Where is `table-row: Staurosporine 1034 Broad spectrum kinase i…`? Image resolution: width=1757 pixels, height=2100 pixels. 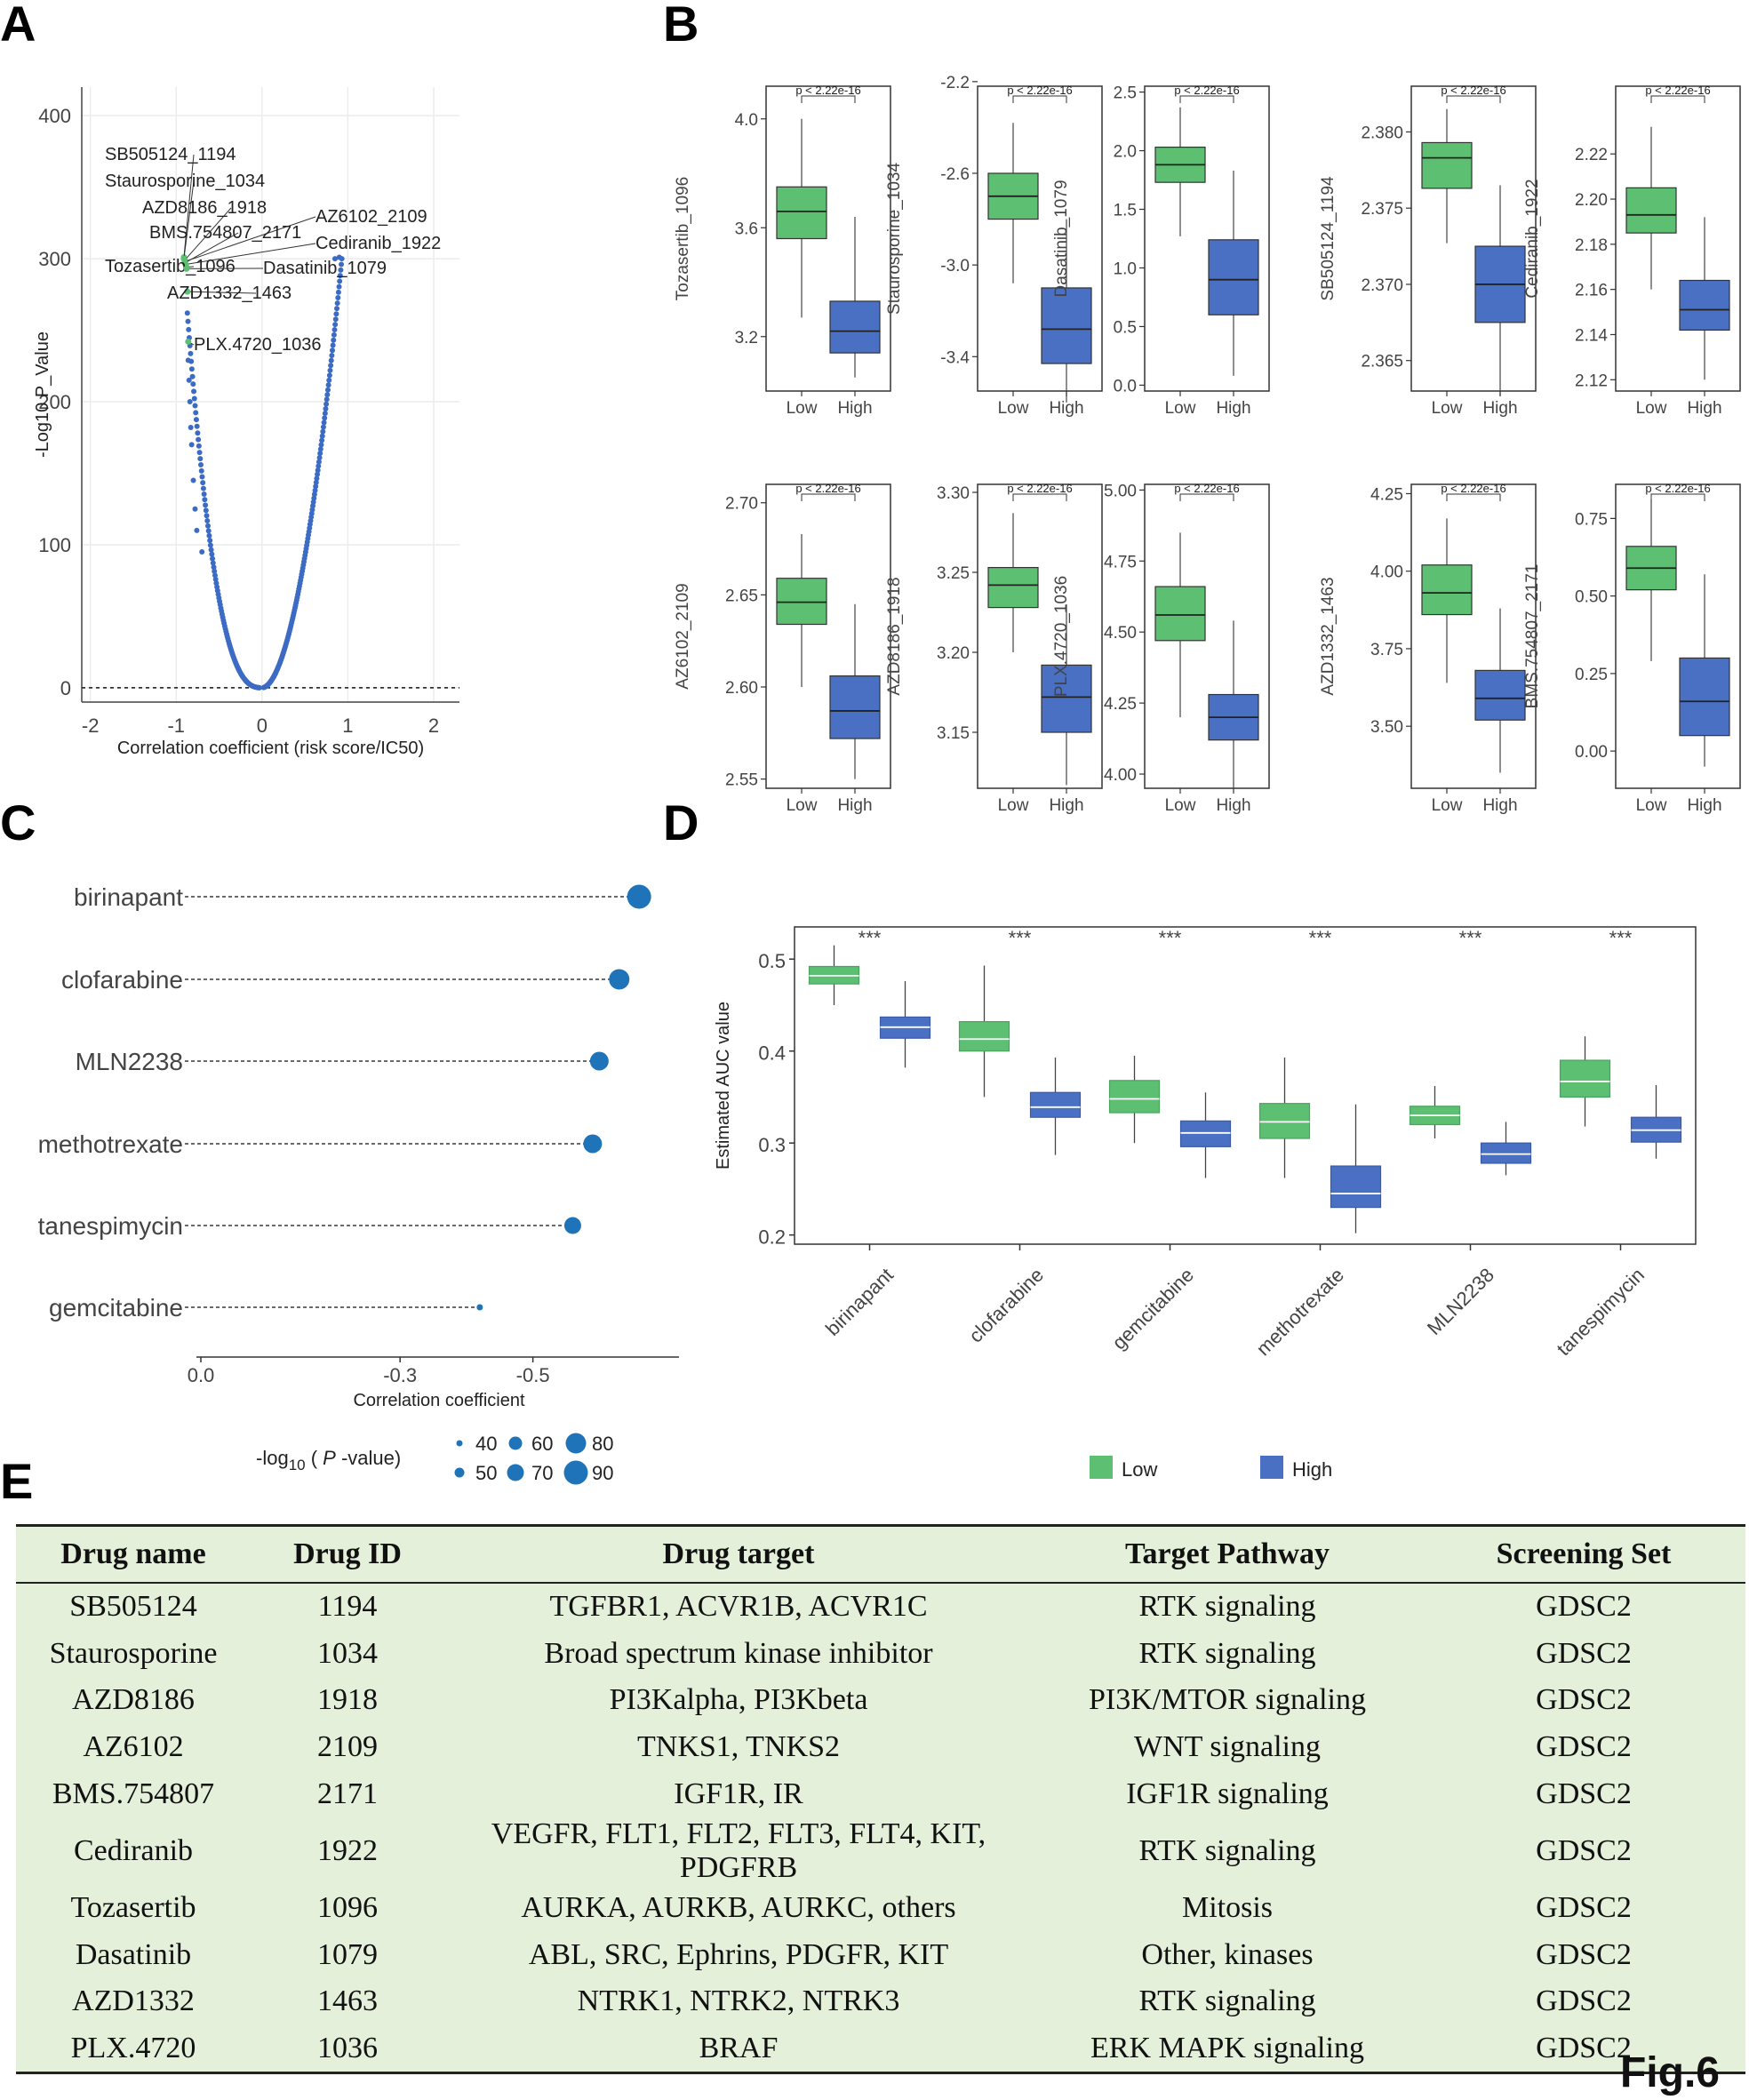
table-row: Staurosporine 1034 Broad spectrum kinase i… is located at coordinates (880, 1654).